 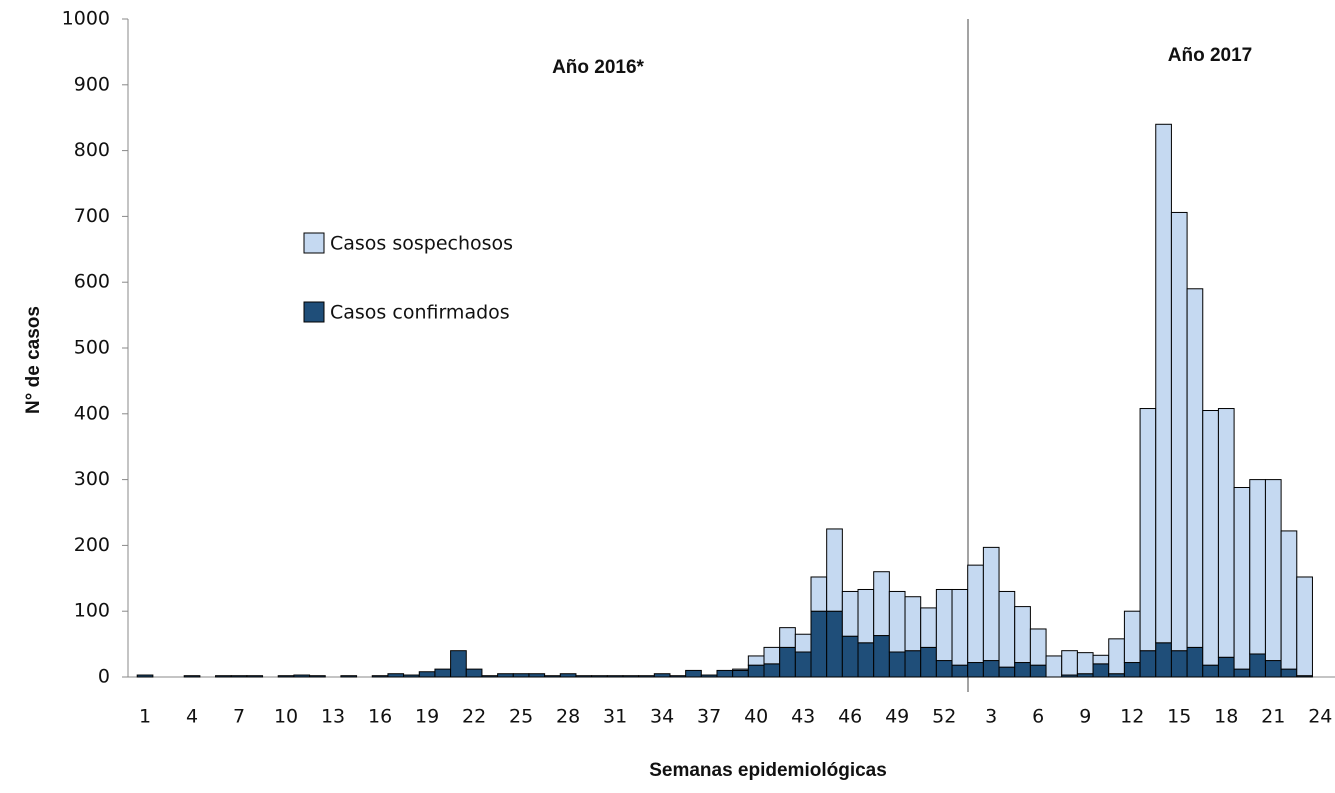 I want to click on y-tick-label: 800, so click(x=92, y=150).